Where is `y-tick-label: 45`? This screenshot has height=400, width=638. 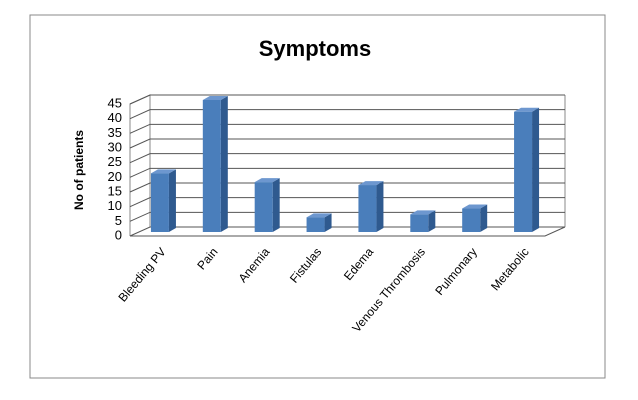
y-tick-label: 45 is located at coordinates (115, 102).